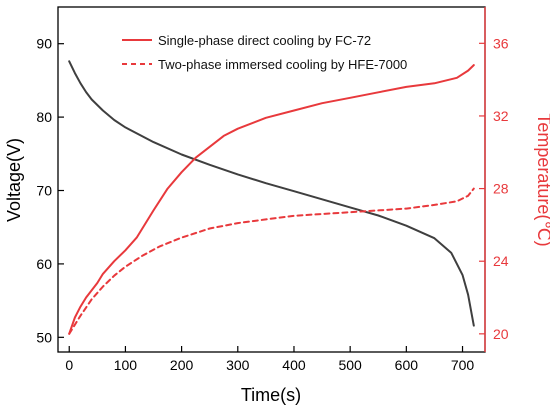 Image resolution: width=550 pixels, height=411 pixels. What do you see at coordinates (407, 365) in the screenshot?
I see `x-tick-label: 600` at bounding box center [407, 365].